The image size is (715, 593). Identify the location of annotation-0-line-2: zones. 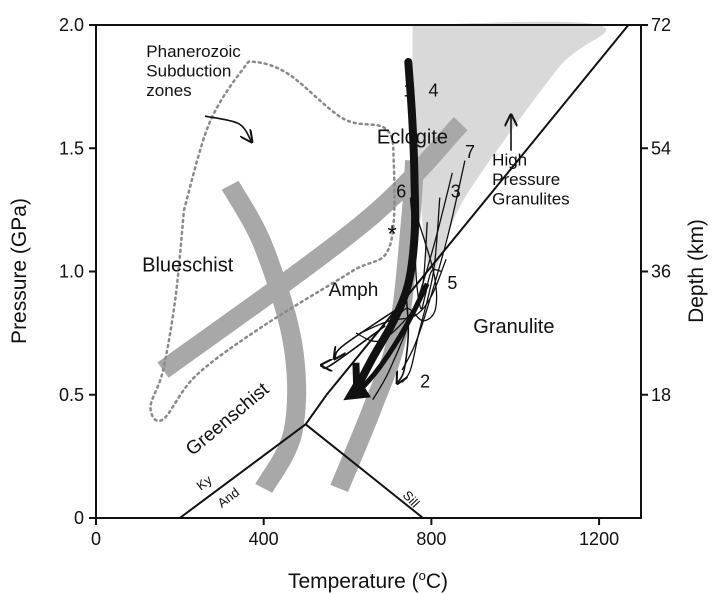
(168, 90).